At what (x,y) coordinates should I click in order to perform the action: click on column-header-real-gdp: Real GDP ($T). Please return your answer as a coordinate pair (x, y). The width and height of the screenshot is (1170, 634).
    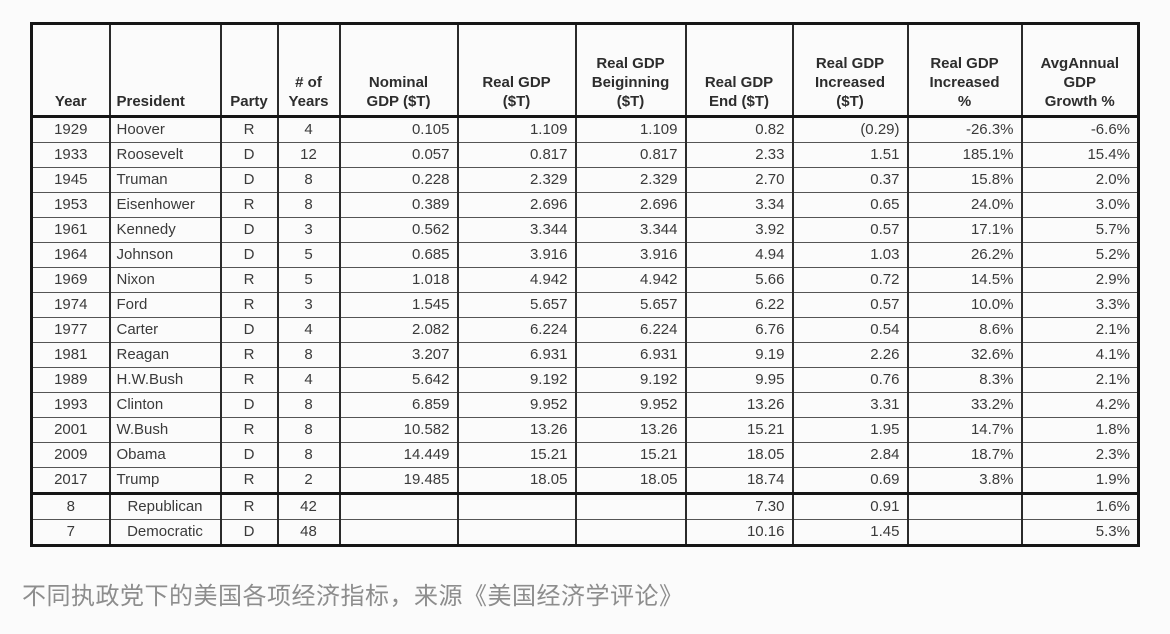
    Looking at the image, I should click on (516, 70).